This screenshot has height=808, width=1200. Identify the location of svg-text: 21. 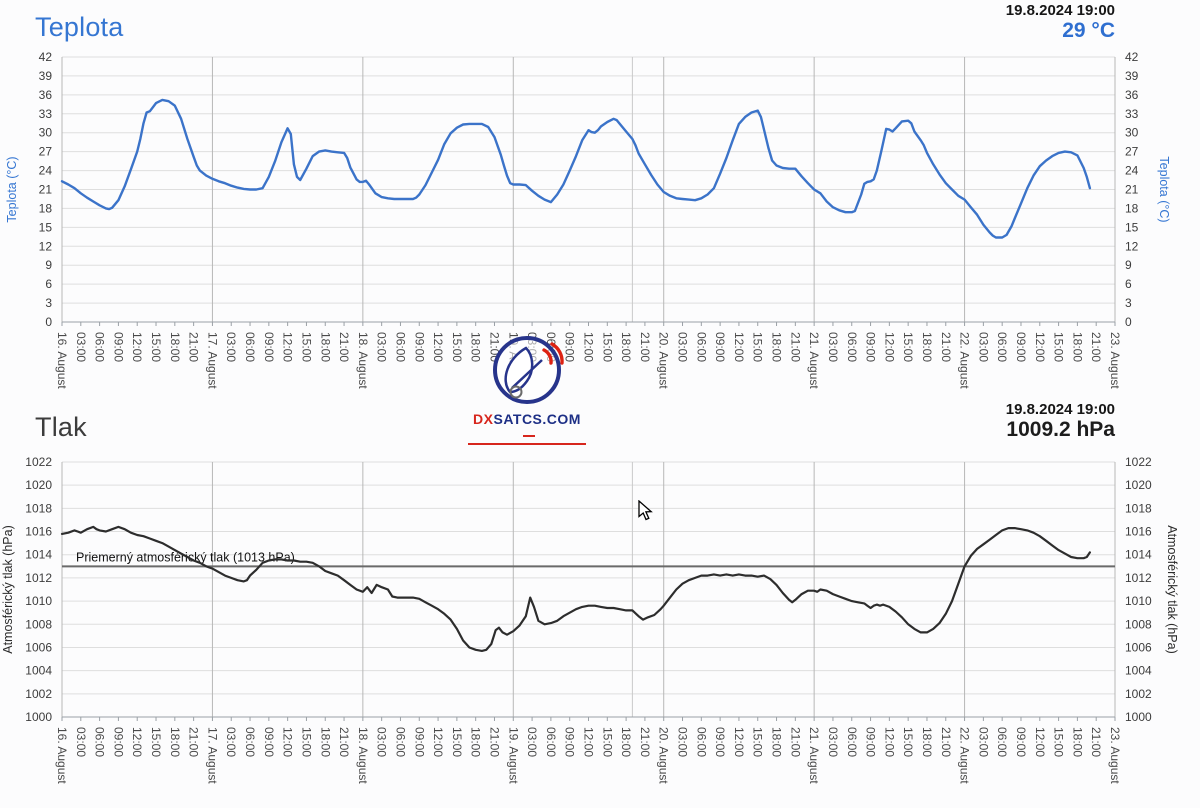
(1132, 190).